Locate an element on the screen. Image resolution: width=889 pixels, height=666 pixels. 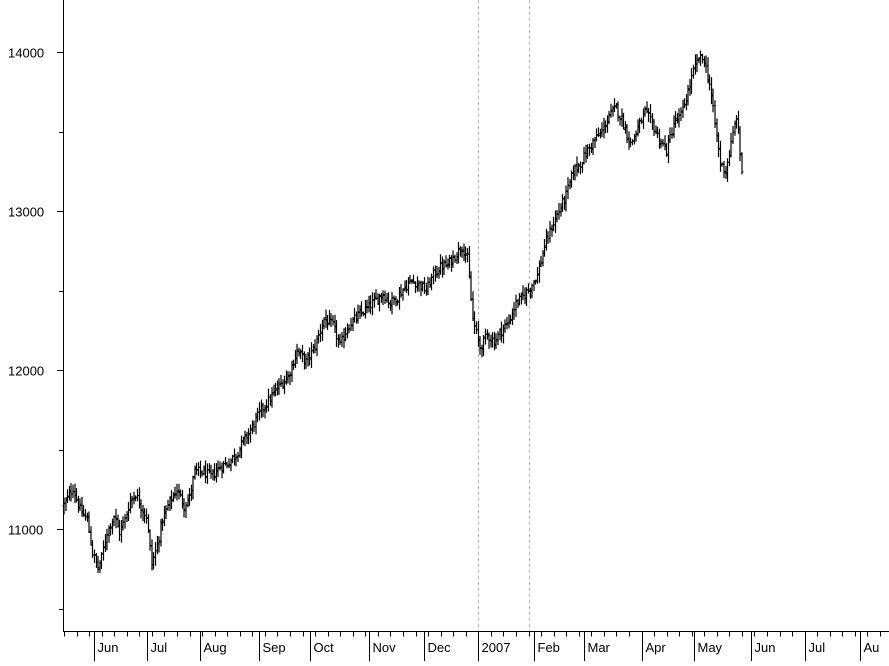
y-tick-label: 14000 is located at coordinates (26, 53).